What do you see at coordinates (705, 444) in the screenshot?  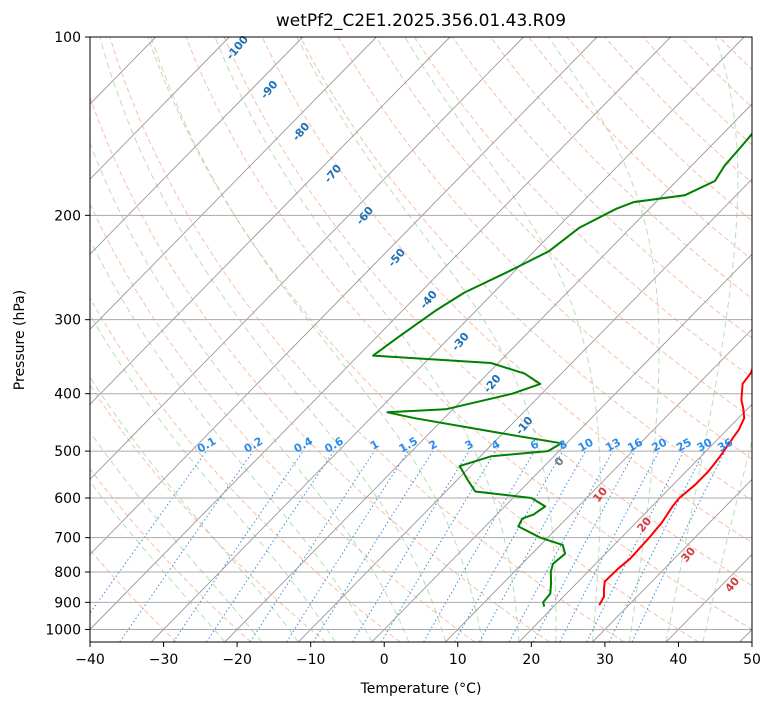 I see `mixing-ratio-label: 30` at bounding box center [705, 444].